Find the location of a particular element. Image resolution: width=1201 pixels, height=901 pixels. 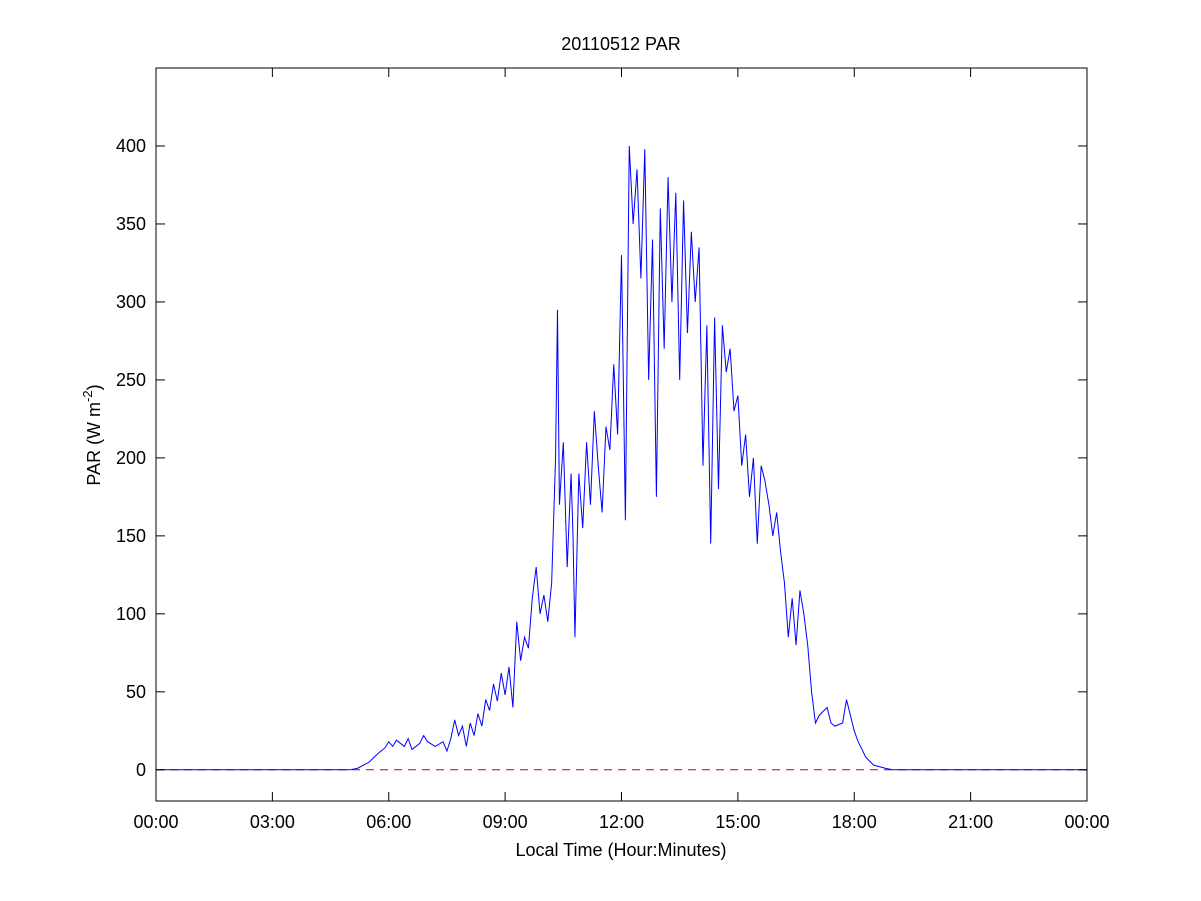

y-label-main: PAR (W m is located at coordinates (94, 444).